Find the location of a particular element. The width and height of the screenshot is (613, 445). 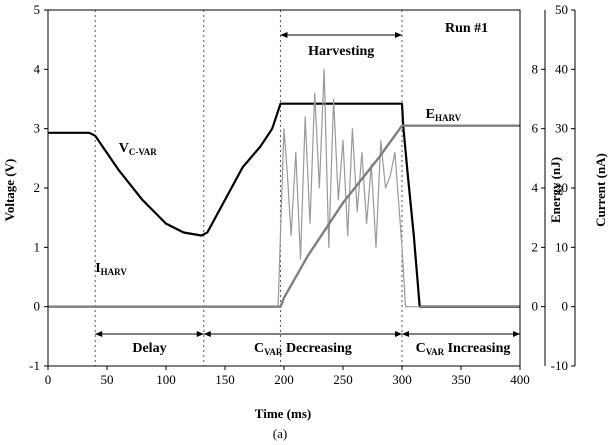

c-var-decreasing-label: CVAR Decreasing is located at coordinates (303, 349).